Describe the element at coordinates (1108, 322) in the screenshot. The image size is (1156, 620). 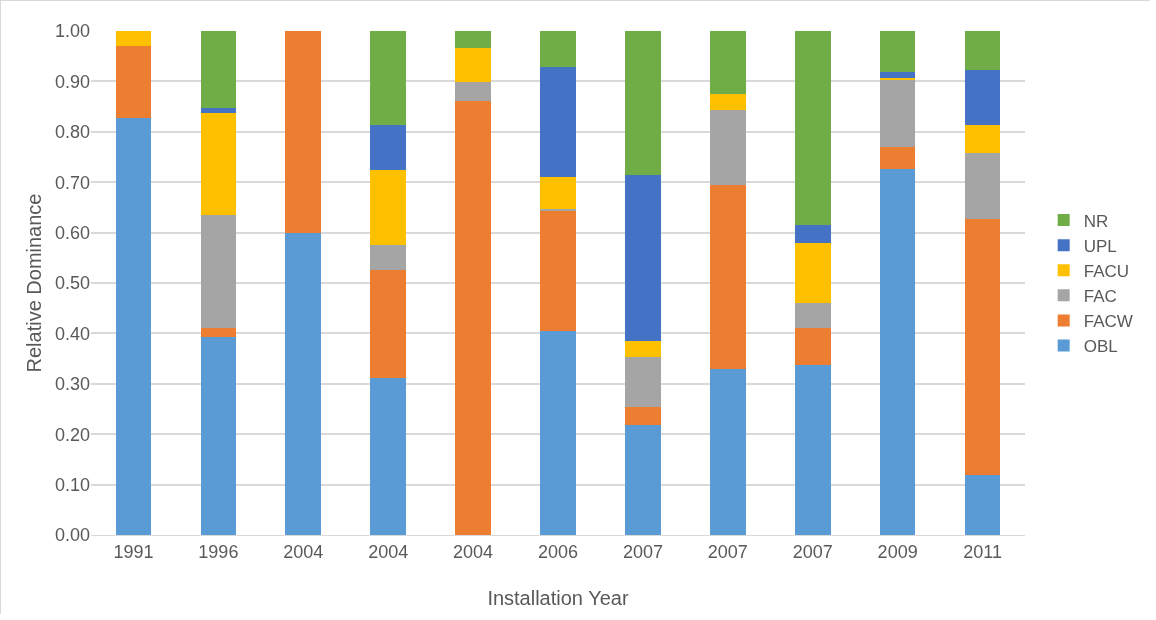
I see `legend-label: FACW` at that location.